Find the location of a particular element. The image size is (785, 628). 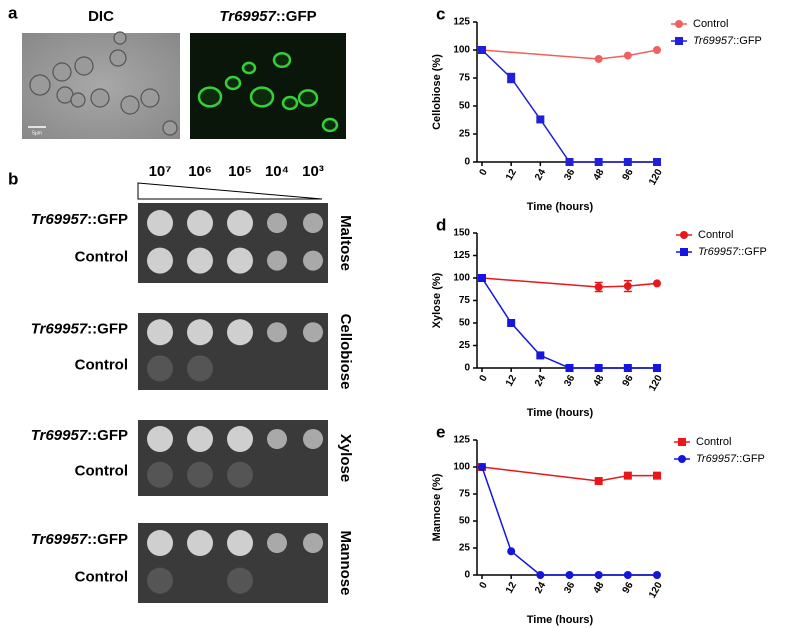

y-tick-label: 125 is located at coordinates (461, 440).